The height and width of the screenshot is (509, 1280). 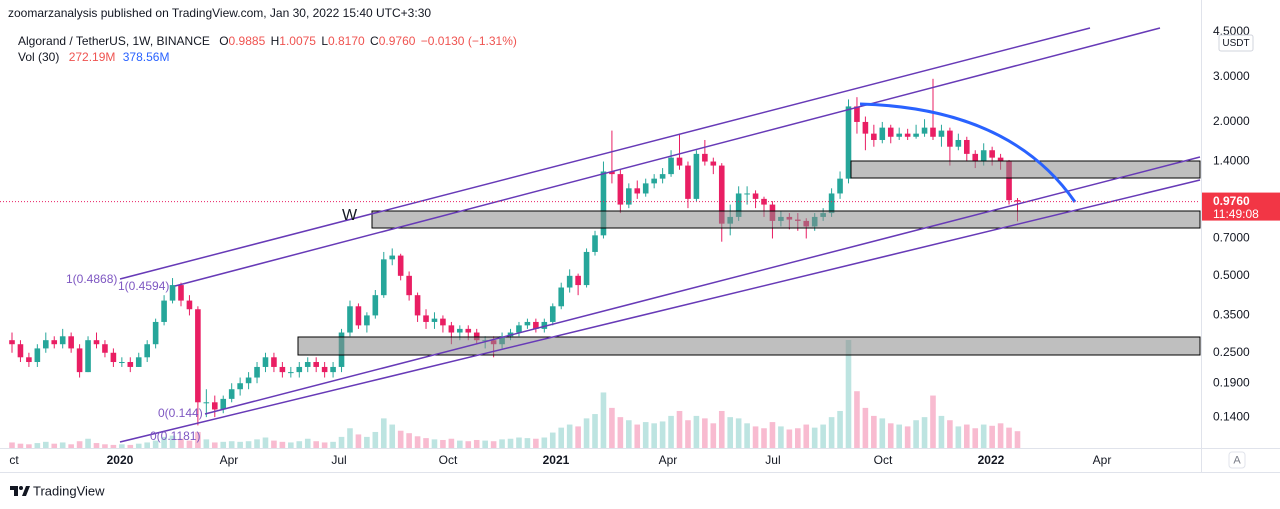 I want to click on annotation: W, so click(x=350, y=215).